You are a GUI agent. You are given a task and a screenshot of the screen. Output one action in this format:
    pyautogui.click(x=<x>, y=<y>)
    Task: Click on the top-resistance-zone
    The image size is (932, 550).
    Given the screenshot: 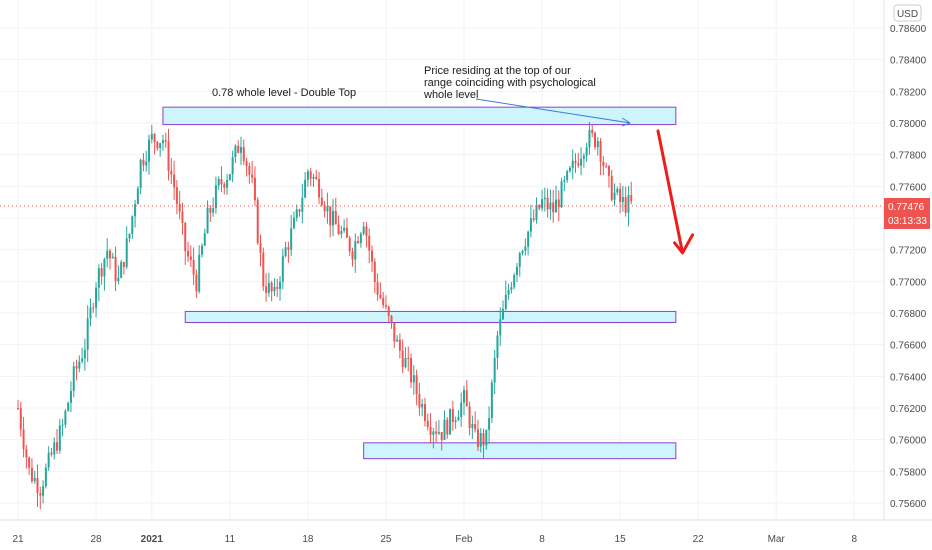 What is the action you would take?
    pyautogui.click(x=419, y=116)
    